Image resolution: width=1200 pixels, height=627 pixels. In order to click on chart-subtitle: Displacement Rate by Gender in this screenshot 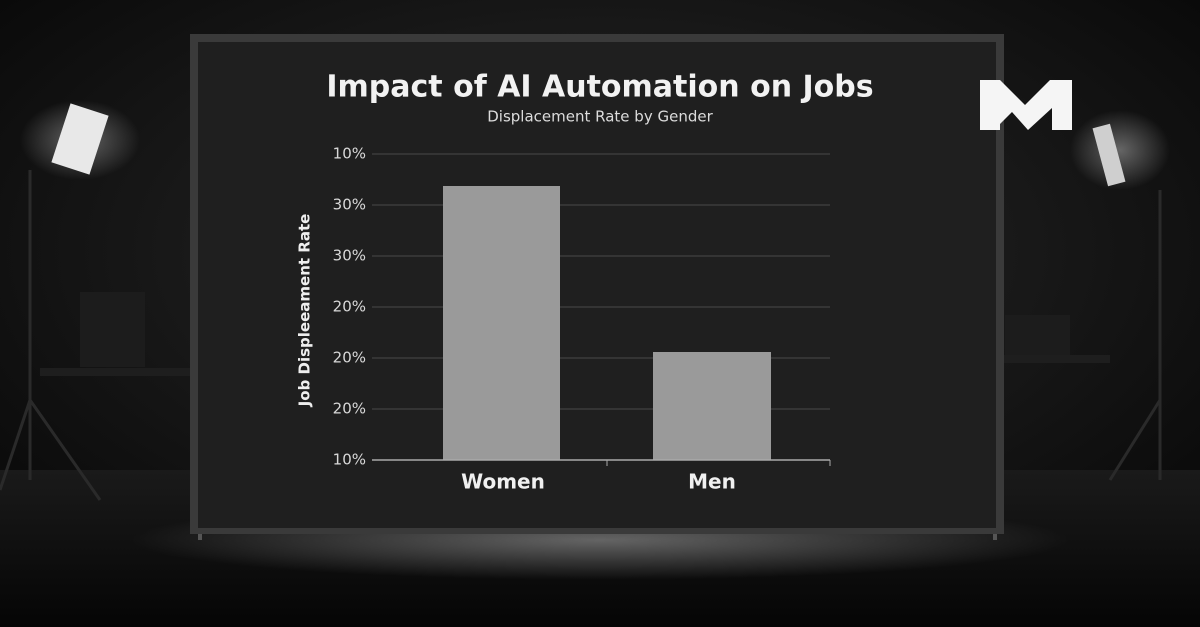, I will do `click(600, 117)`.